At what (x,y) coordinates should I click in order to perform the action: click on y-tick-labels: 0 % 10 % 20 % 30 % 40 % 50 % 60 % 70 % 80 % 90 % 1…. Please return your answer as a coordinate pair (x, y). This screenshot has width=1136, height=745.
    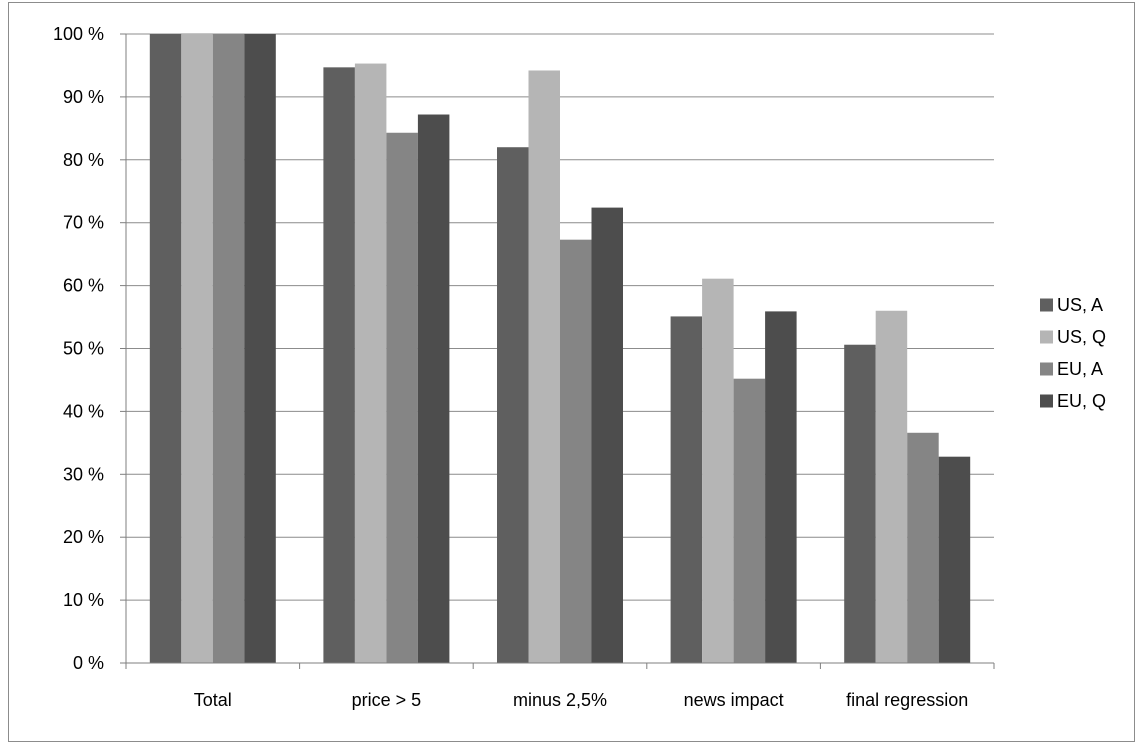
    Looking at the image, I should click on (78, 348).